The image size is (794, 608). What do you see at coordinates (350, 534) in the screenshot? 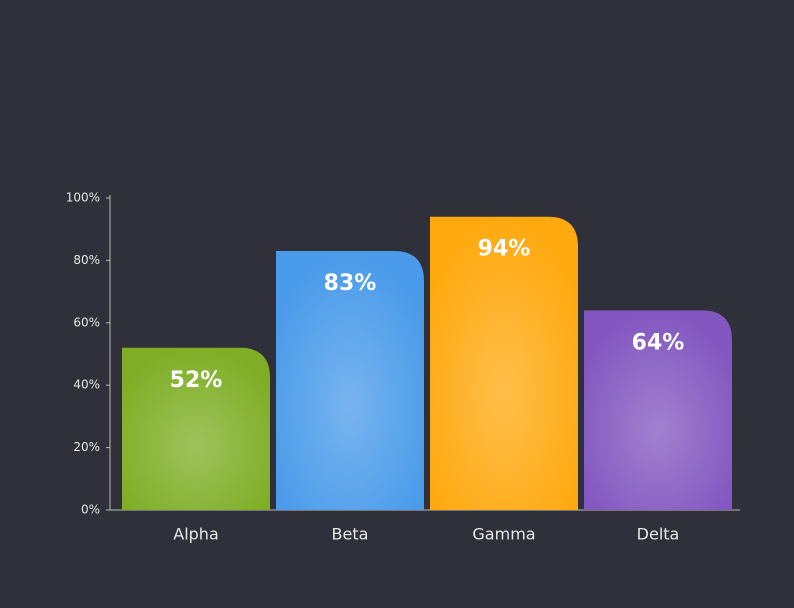
I see `x-tick-label: Beta` at bounding box center [350, 534].